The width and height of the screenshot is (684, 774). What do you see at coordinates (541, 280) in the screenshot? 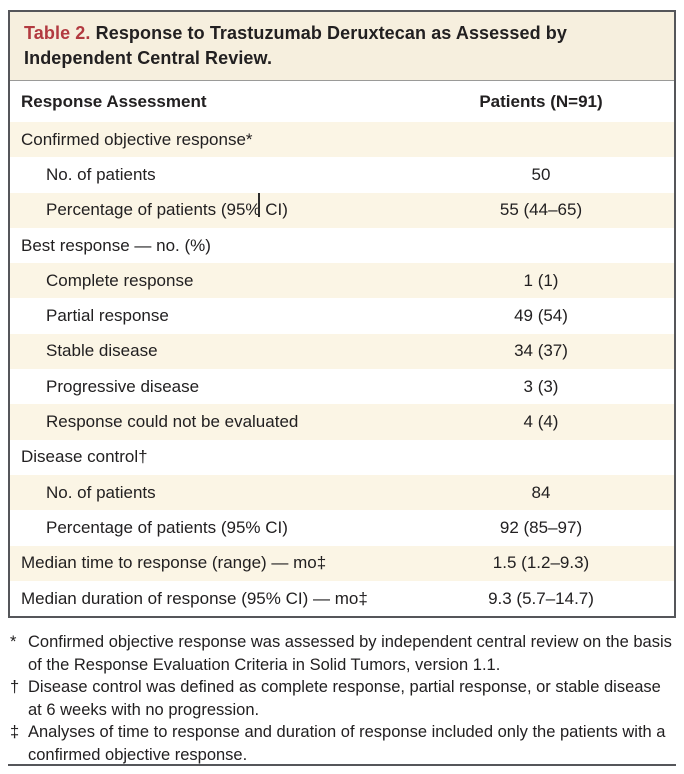
I see `row-value: 1 (1)` at bounding box center [541, 280].